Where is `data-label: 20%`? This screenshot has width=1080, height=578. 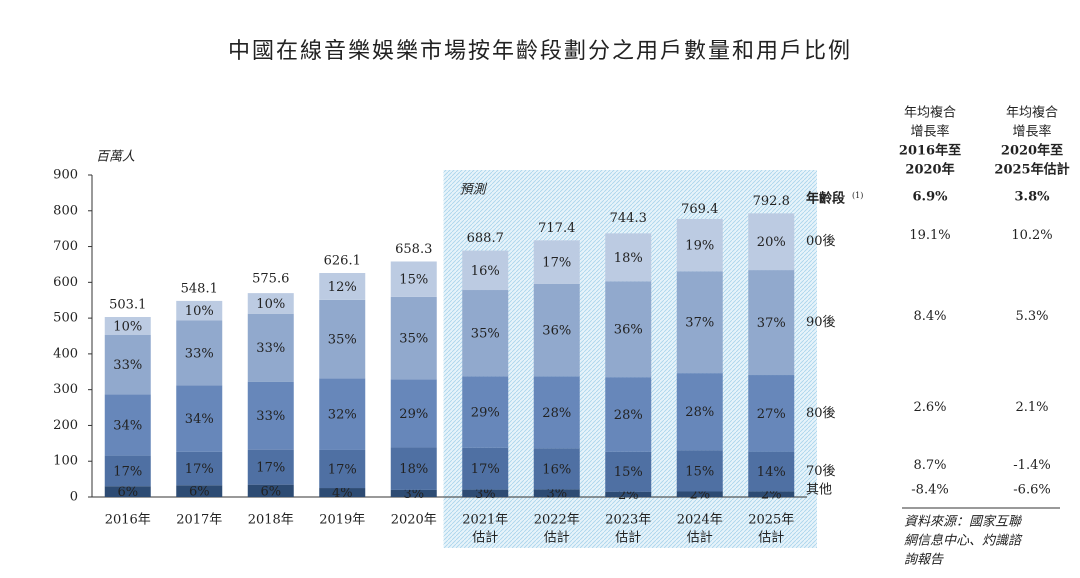 data-label: 20% is located at coordinates (771, 242).